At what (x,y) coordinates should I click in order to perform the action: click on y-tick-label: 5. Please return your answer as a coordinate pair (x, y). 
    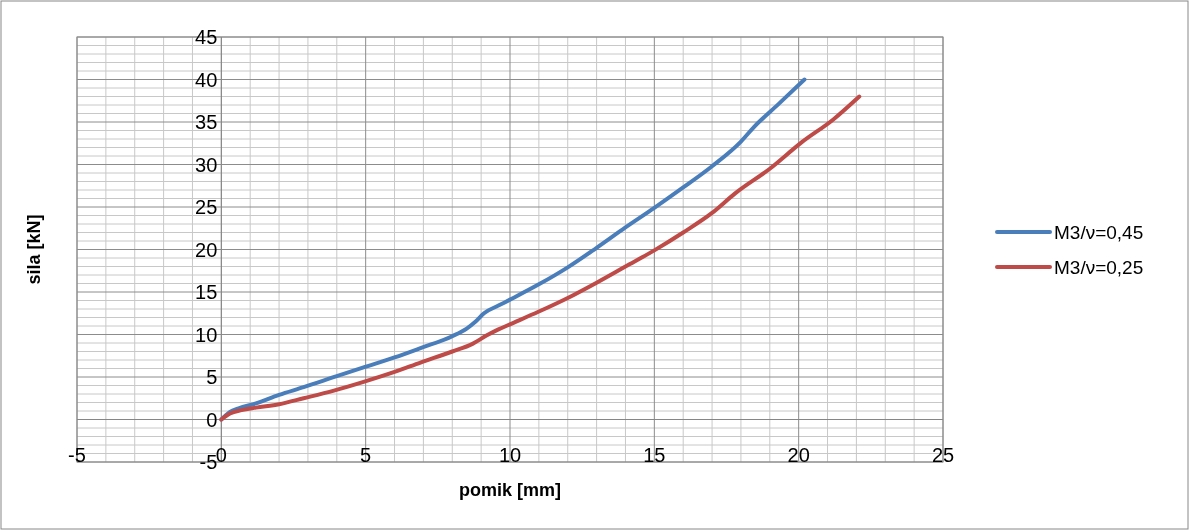
    Looking at the image, I should click on (212, 377).